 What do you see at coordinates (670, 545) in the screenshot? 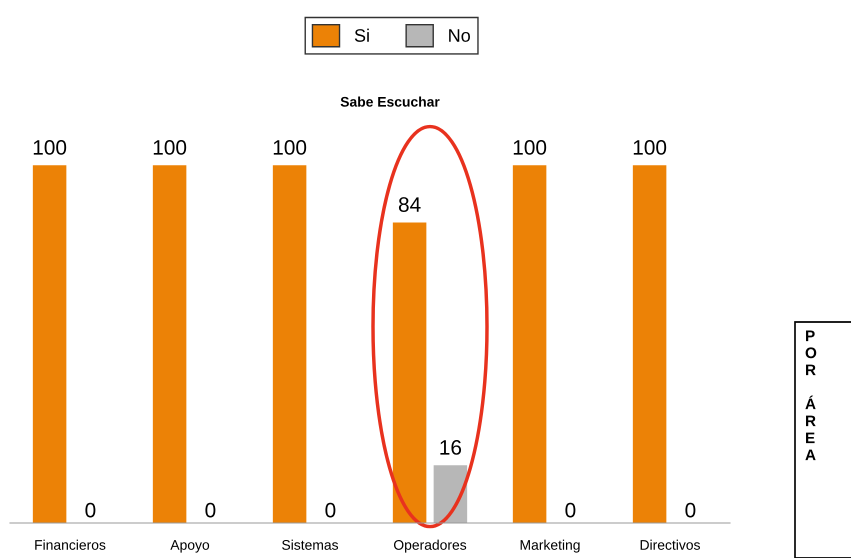
I see `x-tick-label: Directivos` at bounding box center [670, 545].